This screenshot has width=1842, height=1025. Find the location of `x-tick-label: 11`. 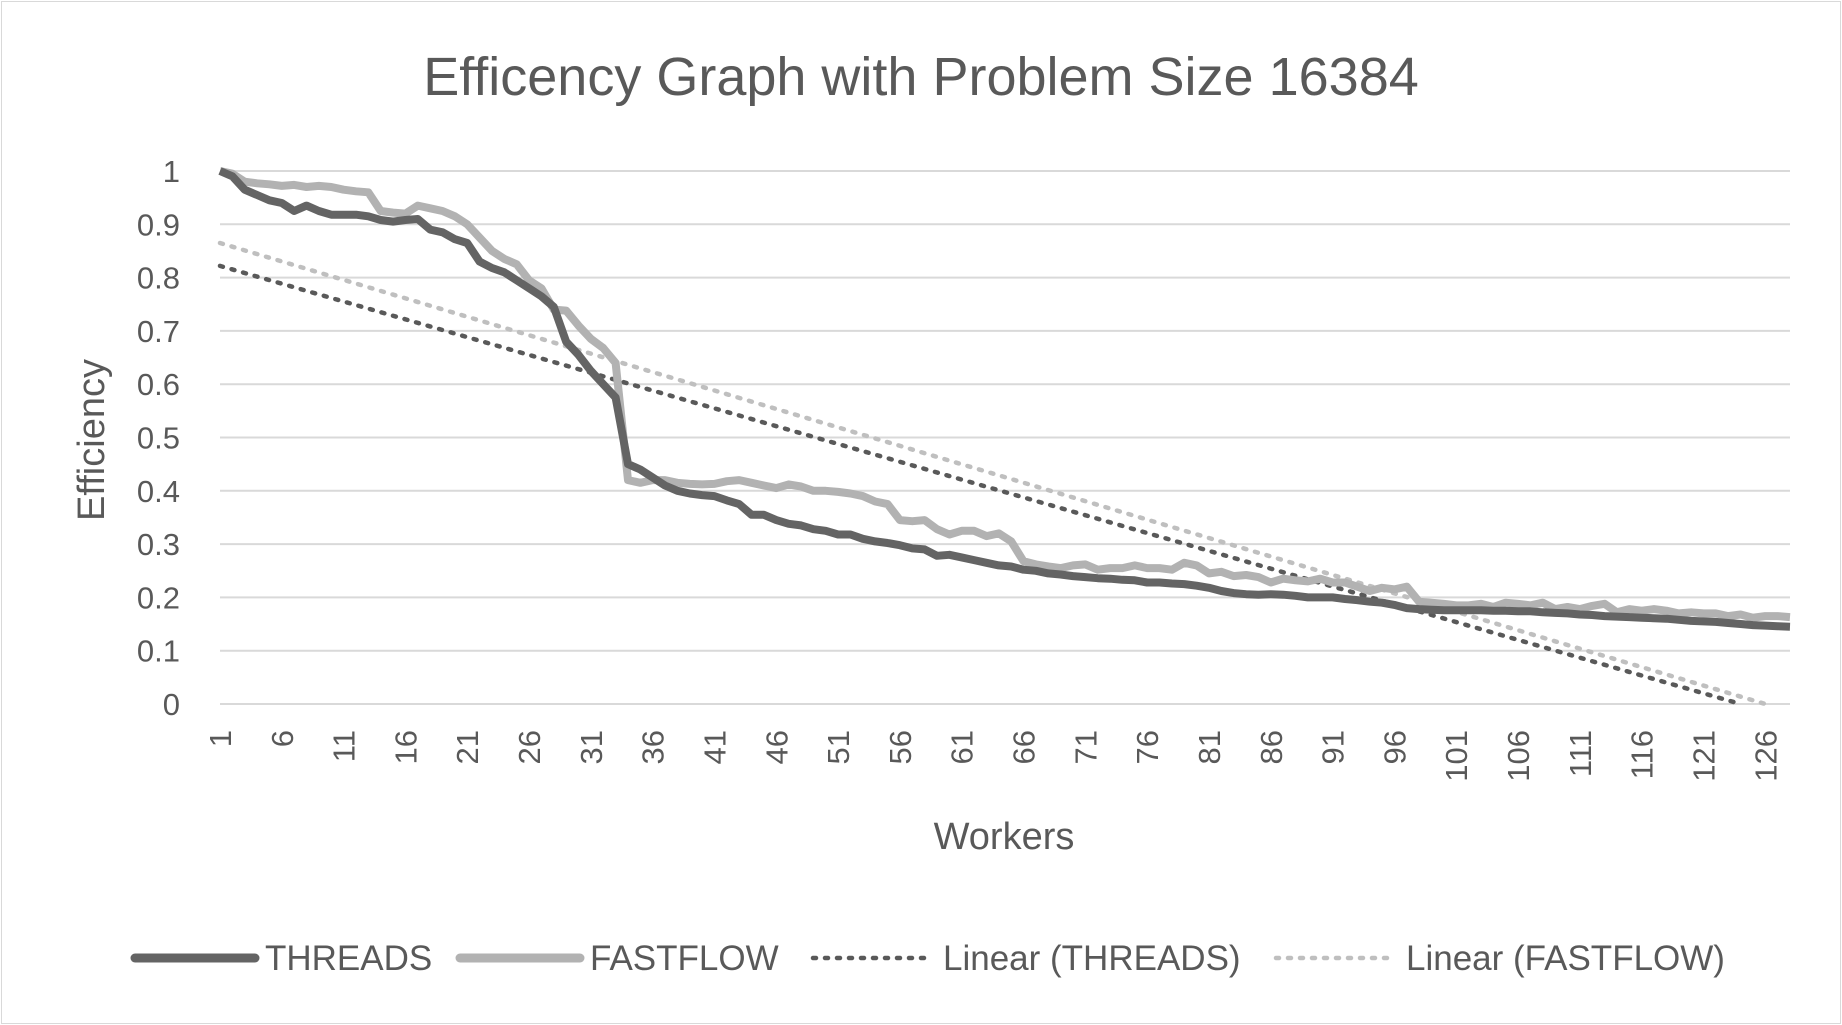

x-tick-label: 11 is located at coordinates (344, 746).